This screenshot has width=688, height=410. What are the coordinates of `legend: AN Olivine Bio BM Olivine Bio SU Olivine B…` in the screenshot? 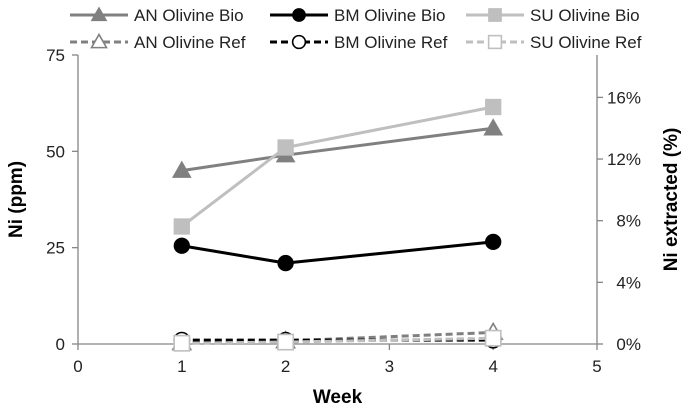 It's located at (356, 29).